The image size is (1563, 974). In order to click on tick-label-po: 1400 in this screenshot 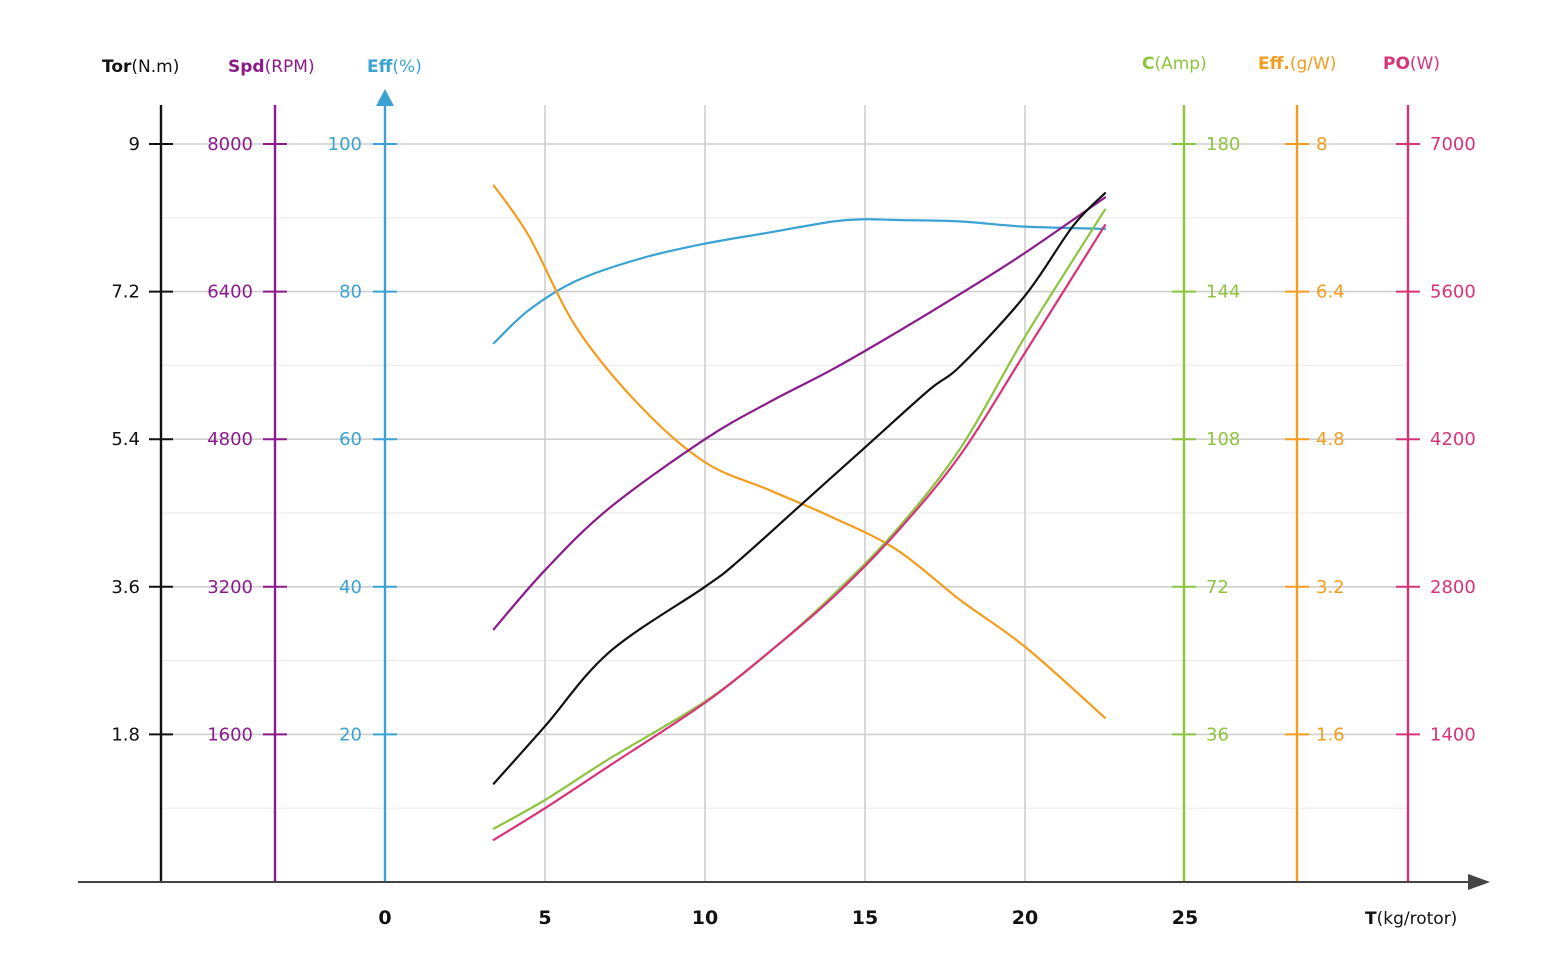, I will do `click(1453, 734)`.